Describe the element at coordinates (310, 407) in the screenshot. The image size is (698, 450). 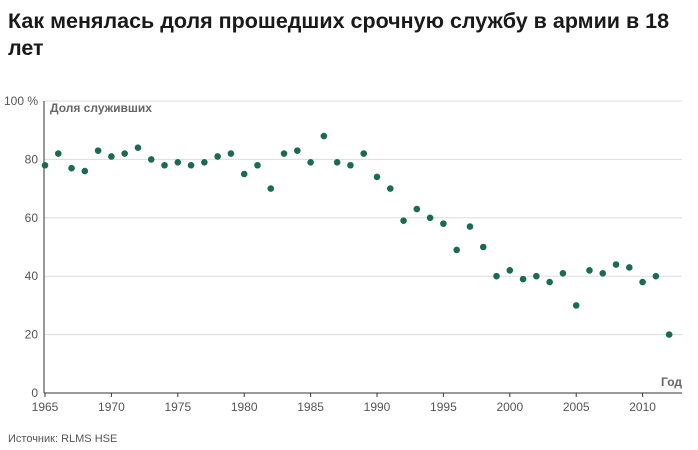
I see `x-tick-label: 1985` at that location.